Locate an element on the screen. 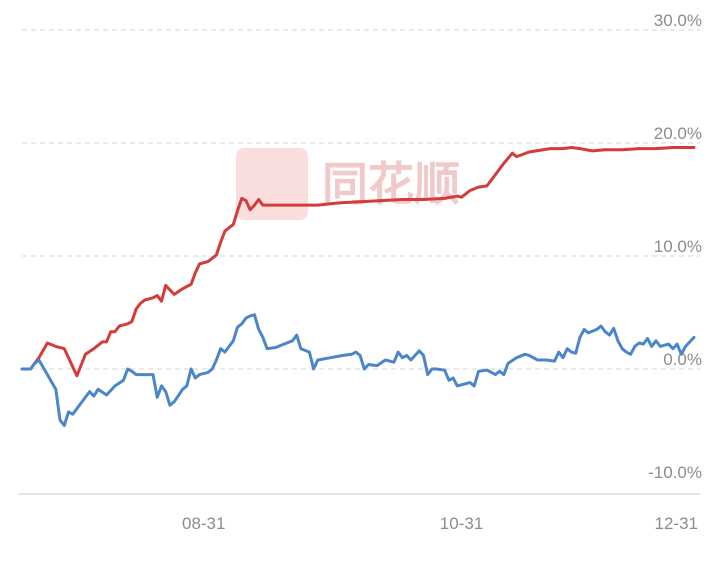  x-tick-labels: 08-31 10-31 12-31 is located at coordinates (440, 523).